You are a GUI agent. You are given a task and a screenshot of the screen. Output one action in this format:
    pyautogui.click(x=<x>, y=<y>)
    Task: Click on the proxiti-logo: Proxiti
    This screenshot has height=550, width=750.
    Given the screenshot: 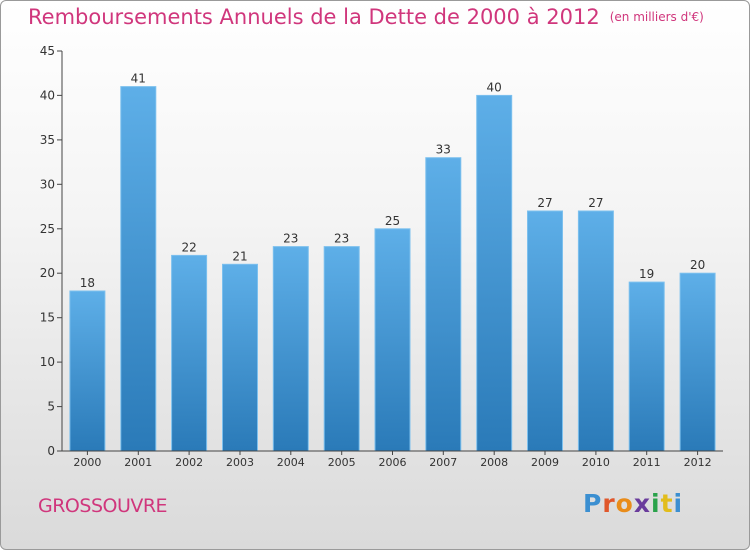 What is the action you would take?
    pyautogui.click(x=633, y=503)
    